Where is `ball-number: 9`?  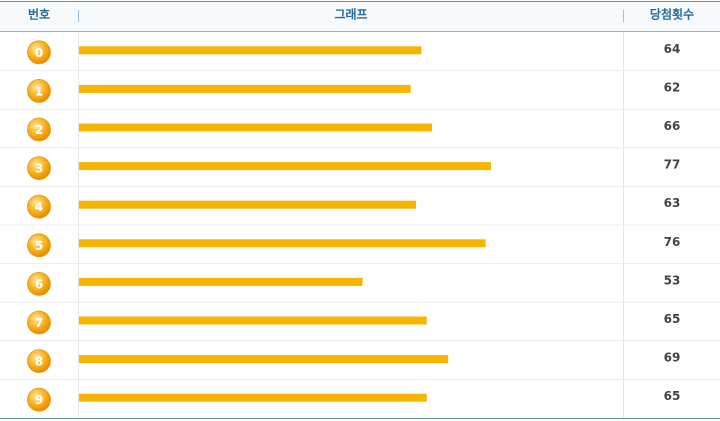
ball-number: 9 is located at coordinates (39, 400).